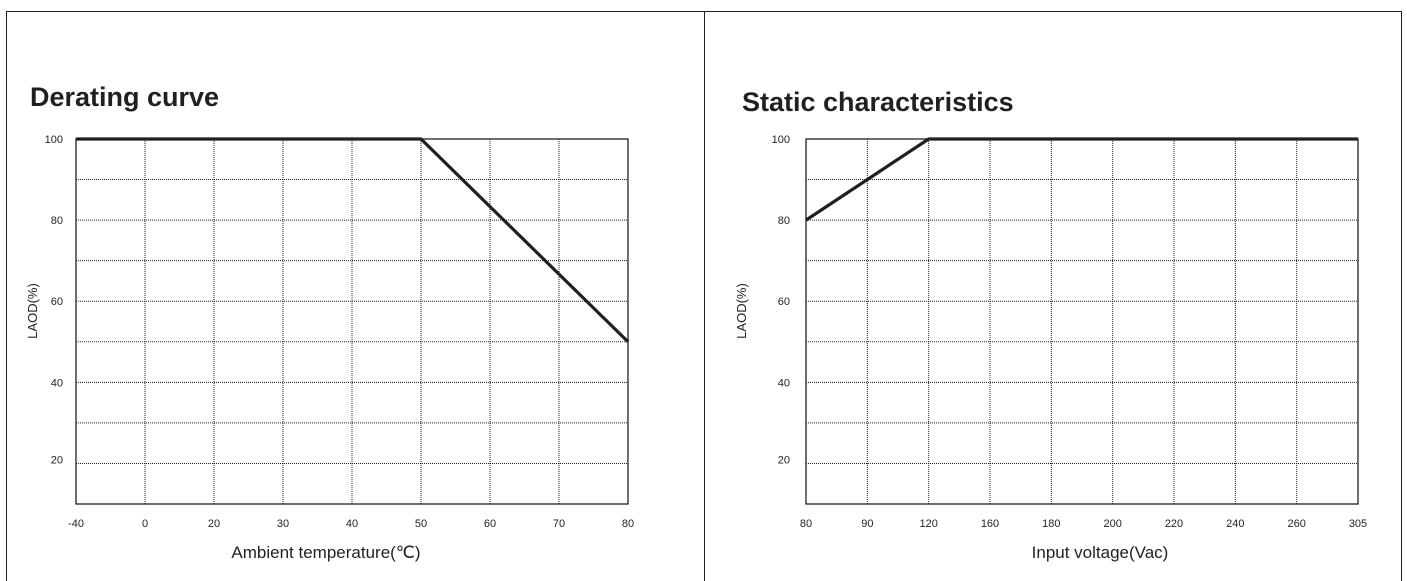  I want to click on static-y-tick-label: 20, so click(784, 460).